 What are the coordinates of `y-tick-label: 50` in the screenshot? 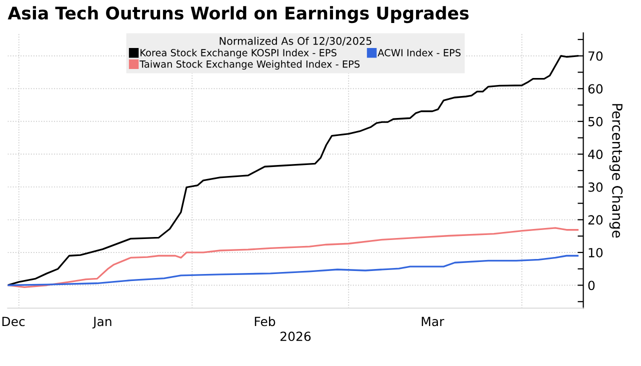 It's located at (595, 121).